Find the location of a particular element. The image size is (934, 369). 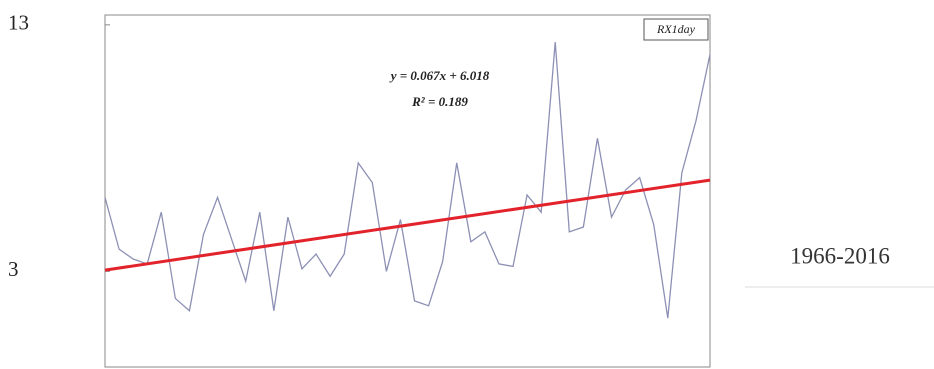

y-tick-label: 13 is located at coordinates (18, 23).